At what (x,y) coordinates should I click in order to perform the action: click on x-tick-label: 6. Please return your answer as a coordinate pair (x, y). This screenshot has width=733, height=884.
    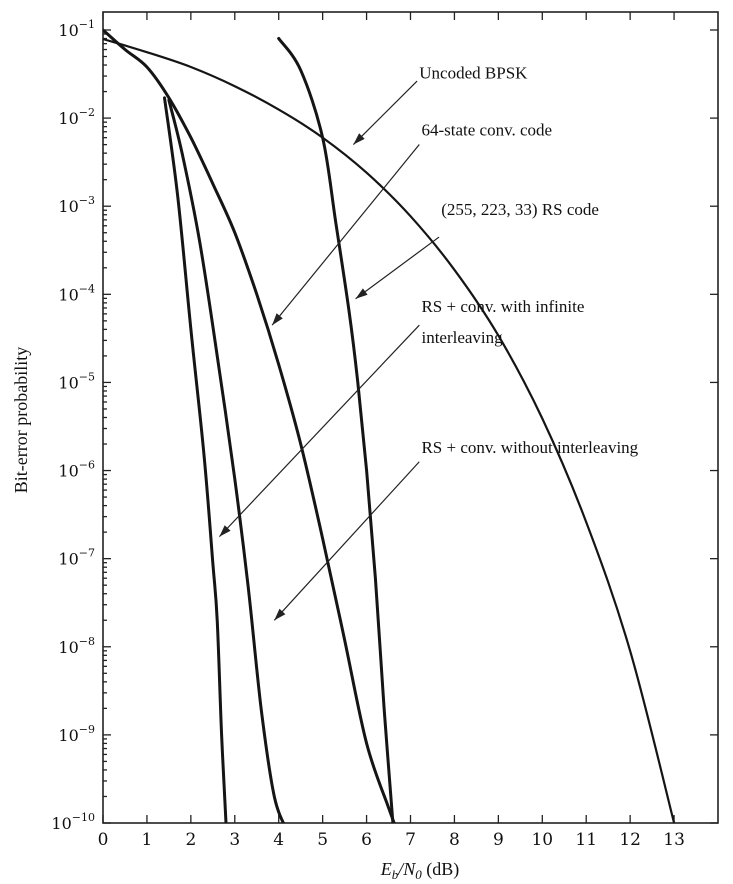
    Looking at the image, I should click on (366, 840).